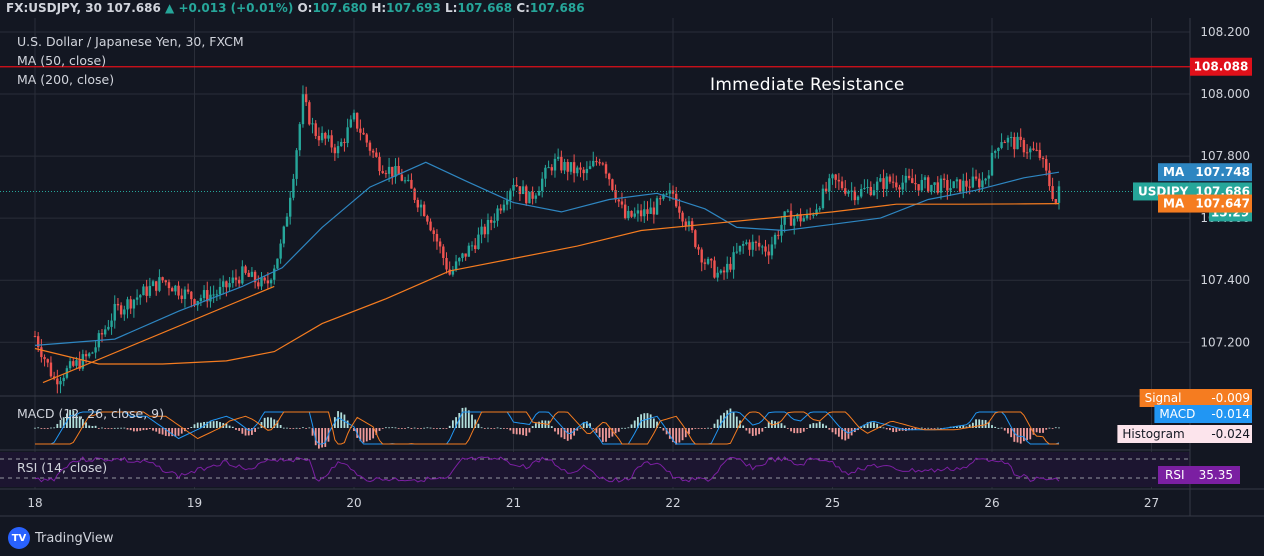  I want to click on symbol-name: FX:USDJPY, 30, so click(54, 8).